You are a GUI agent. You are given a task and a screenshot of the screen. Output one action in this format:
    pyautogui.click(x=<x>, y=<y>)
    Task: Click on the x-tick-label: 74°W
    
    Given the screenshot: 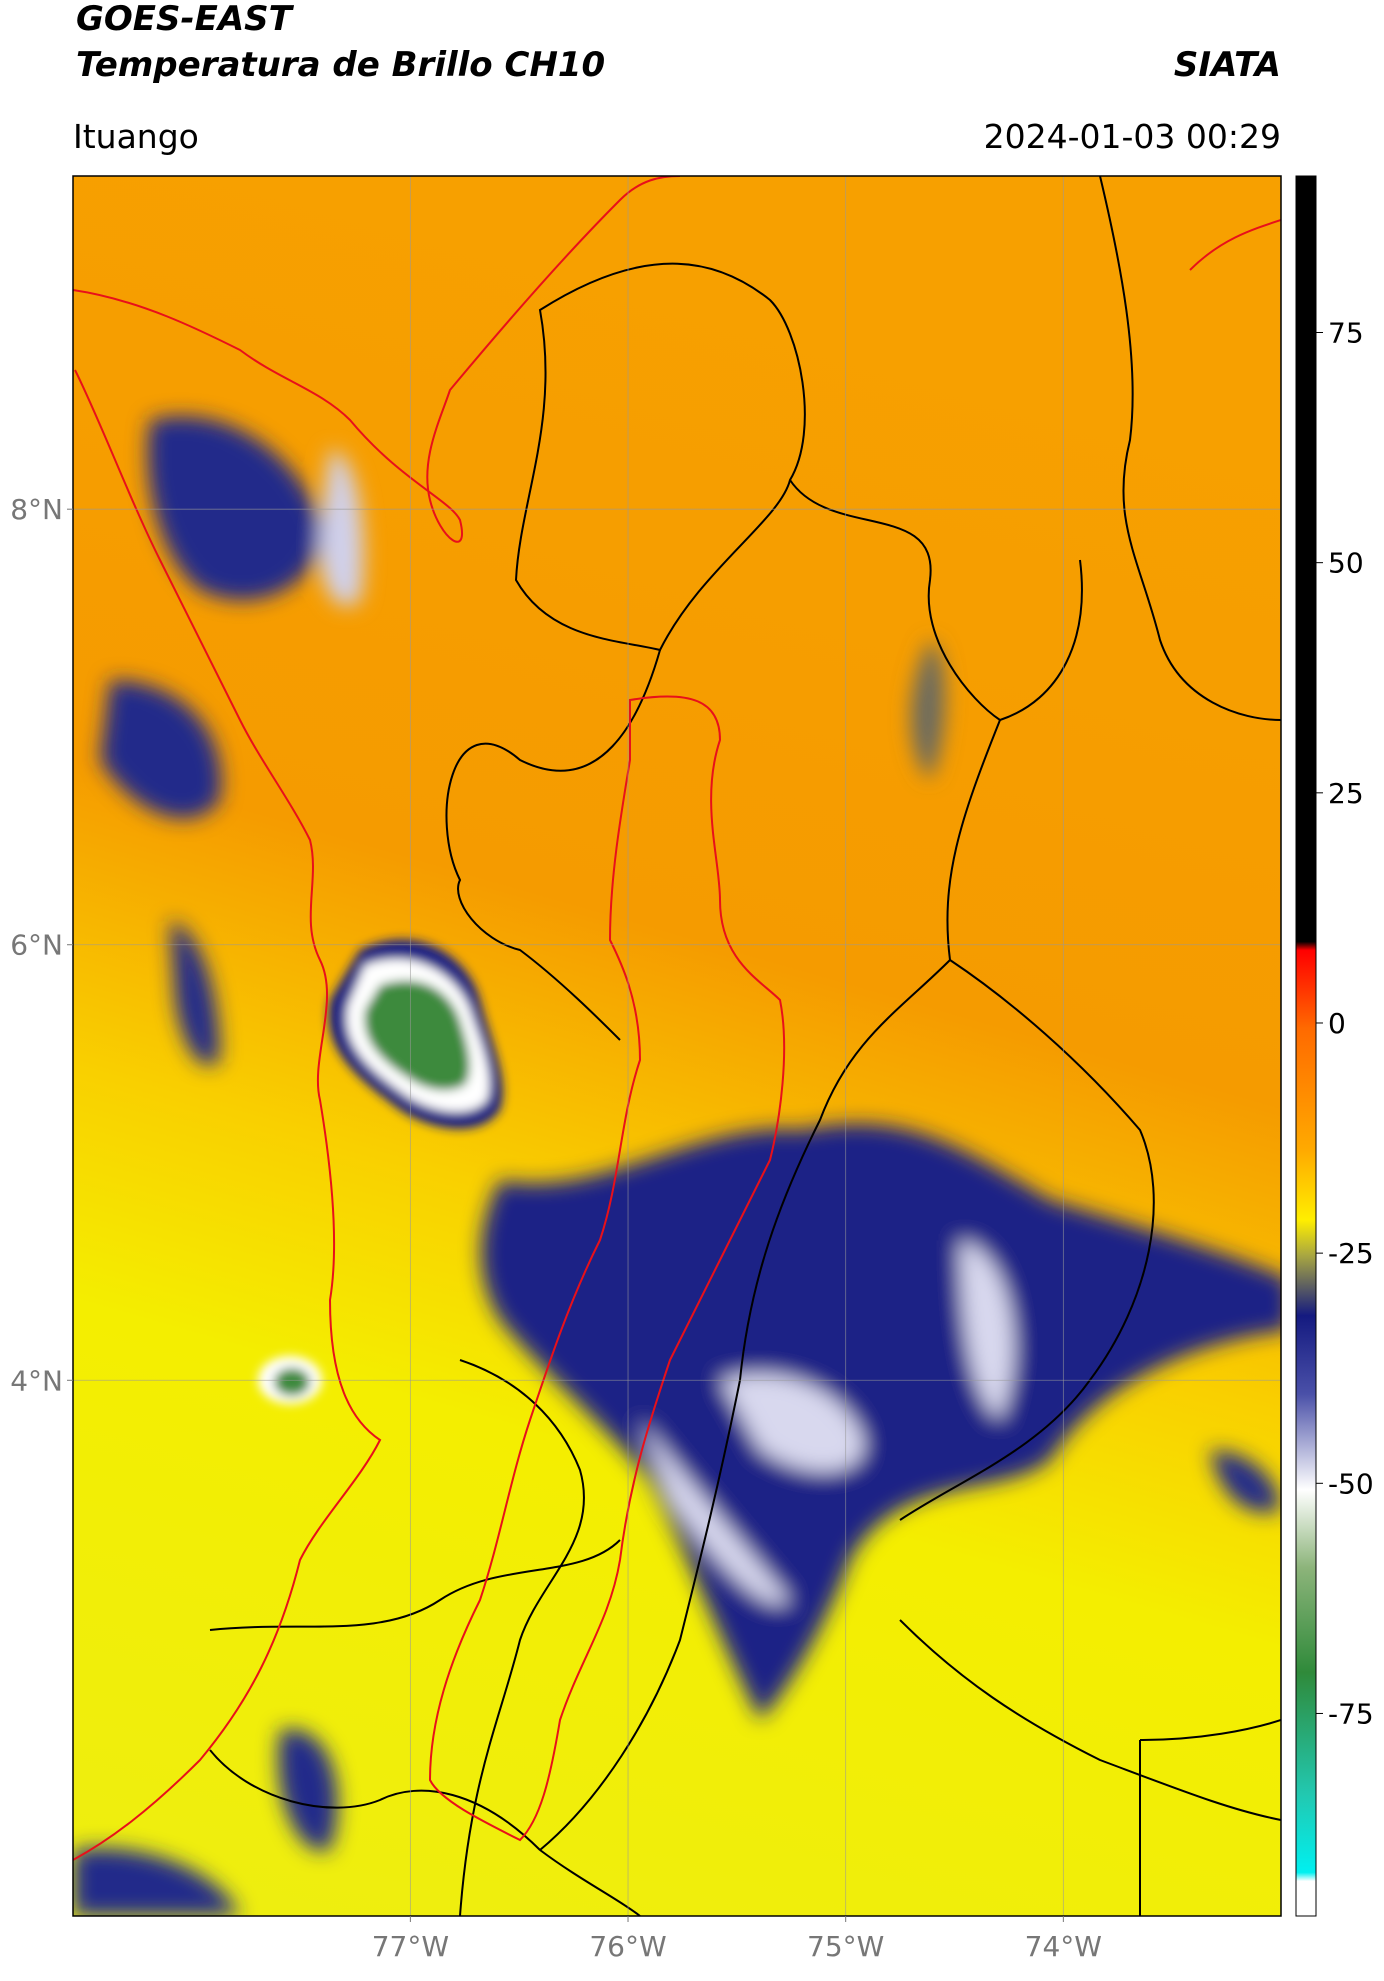 What is the action you would take?
    pyautogui.click(x=1063, y=1946)
    